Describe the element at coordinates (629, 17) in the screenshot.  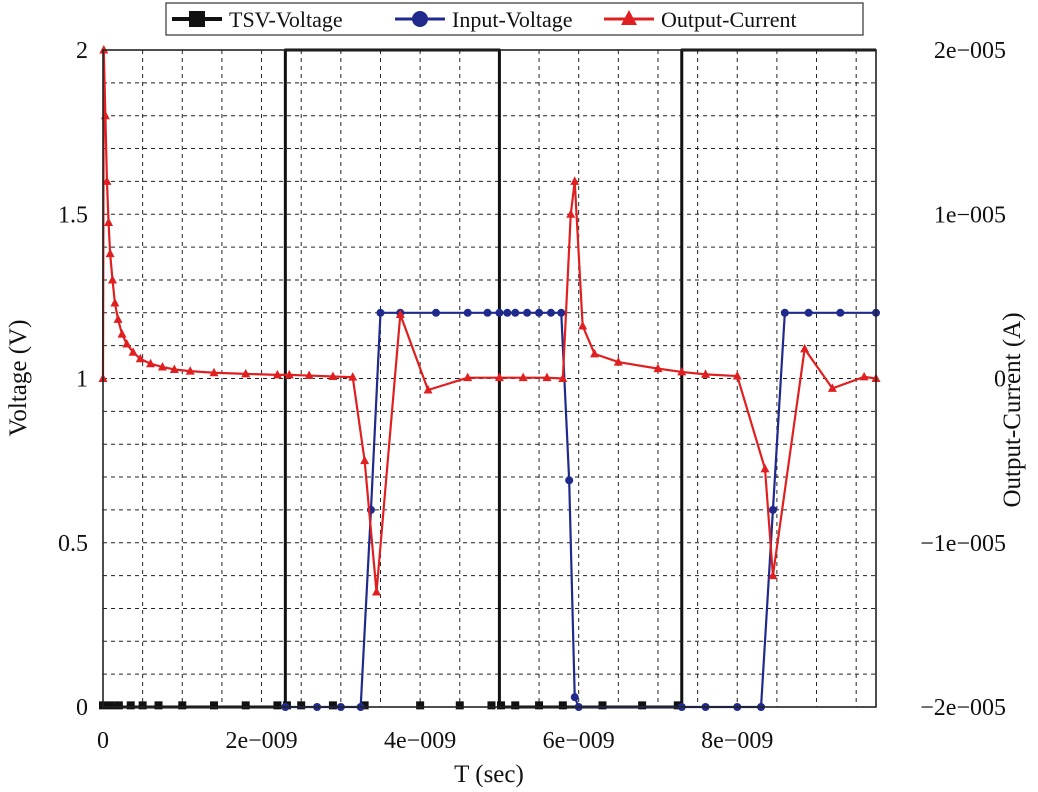
I see `legend-marker-output-current` at that location.